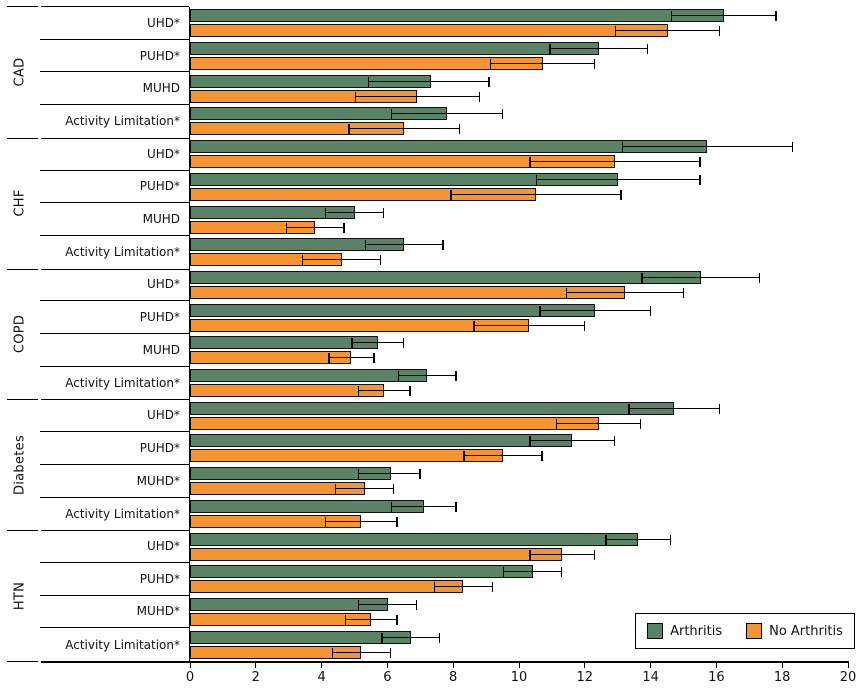 This screenshot has width=860, height=700. What do you see at coordinates (20, 465) in the screenshot?
I see `condition-label-cell: Diabetes` at bounding box center [20, 465].